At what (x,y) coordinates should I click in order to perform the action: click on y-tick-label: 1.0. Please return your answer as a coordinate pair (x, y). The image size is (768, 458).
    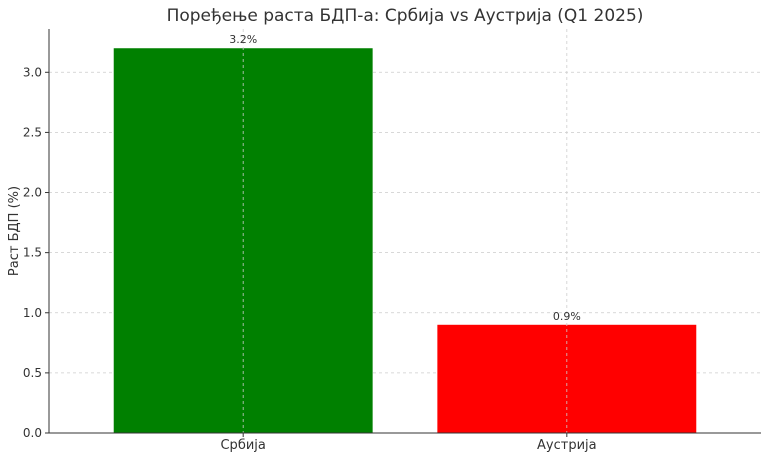
    Looking at the image, I should click on (32, 313).